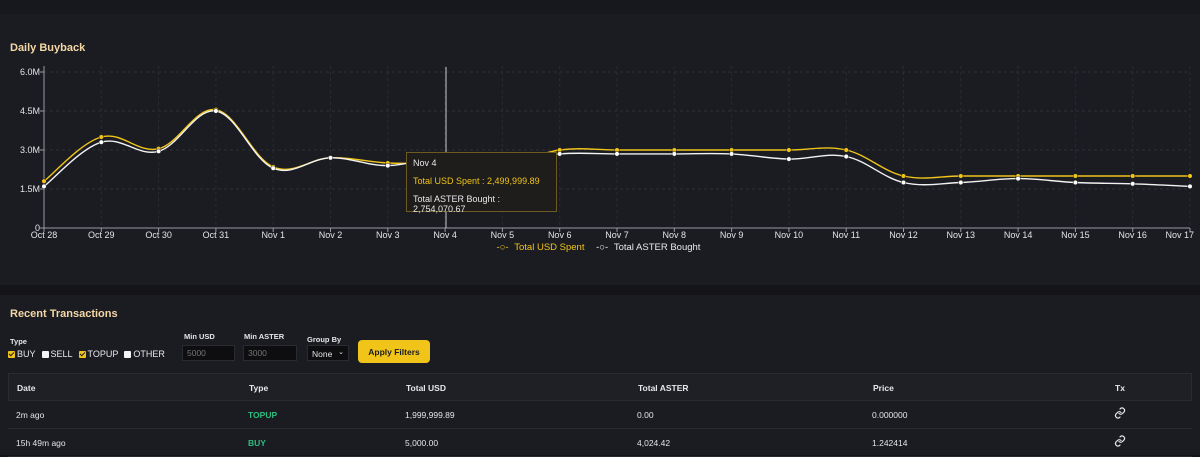  I want to click on top-band, so click(600, 7).